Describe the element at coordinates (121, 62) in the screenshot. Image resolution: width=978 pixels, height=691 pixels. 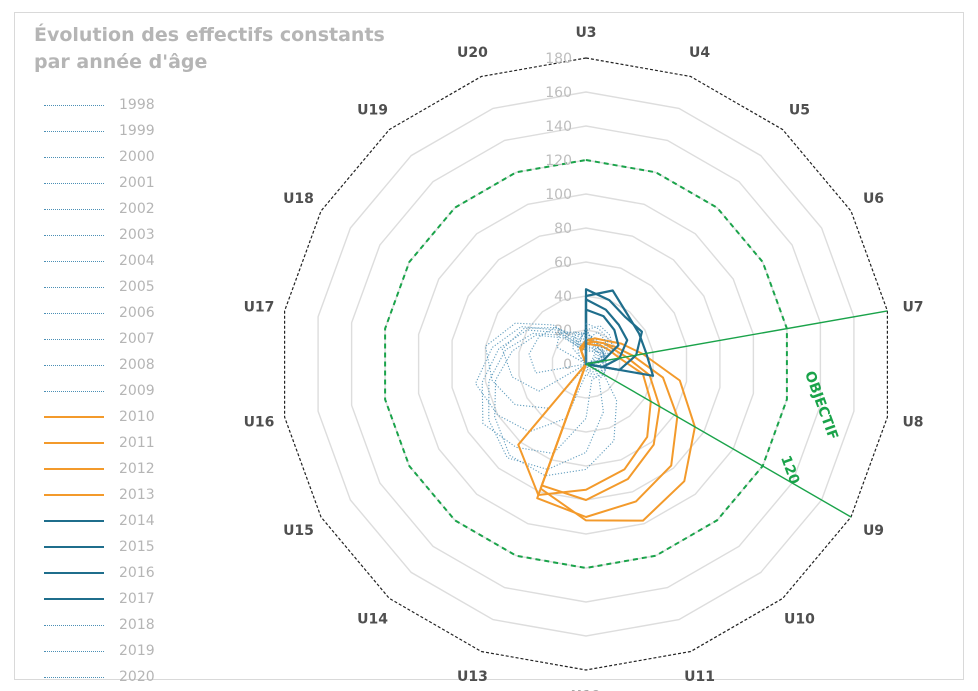
I see `chart-title-line-2: par année d'âge` at that location.